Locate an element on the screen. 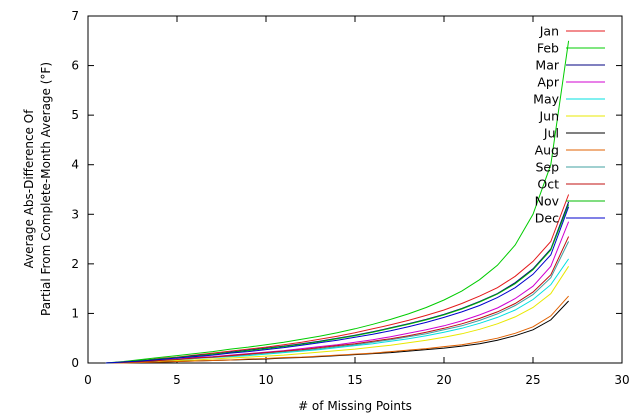  x-tick-label: 30 is located at coordinates (621, 380).